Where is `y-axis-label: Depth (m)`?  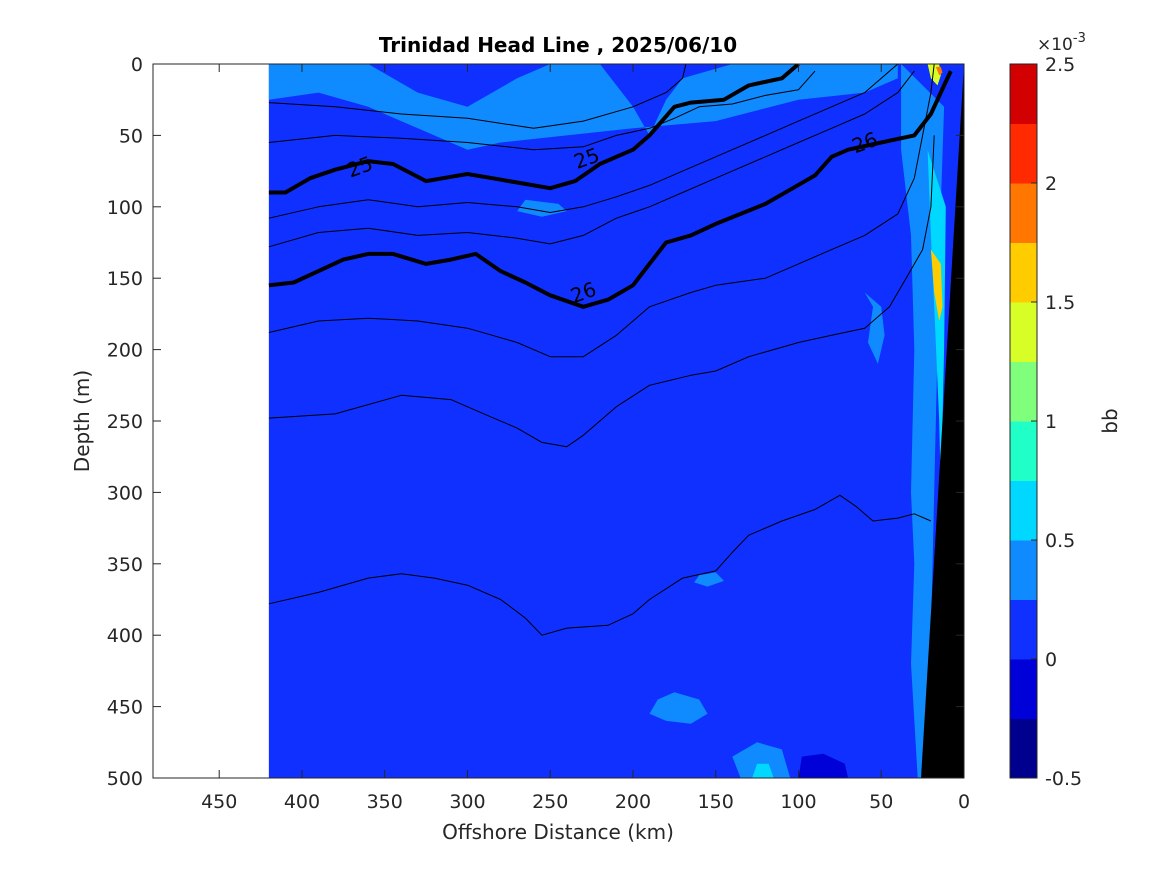 y-axis-label: Depth (m) is located at coordinates (82, 421).